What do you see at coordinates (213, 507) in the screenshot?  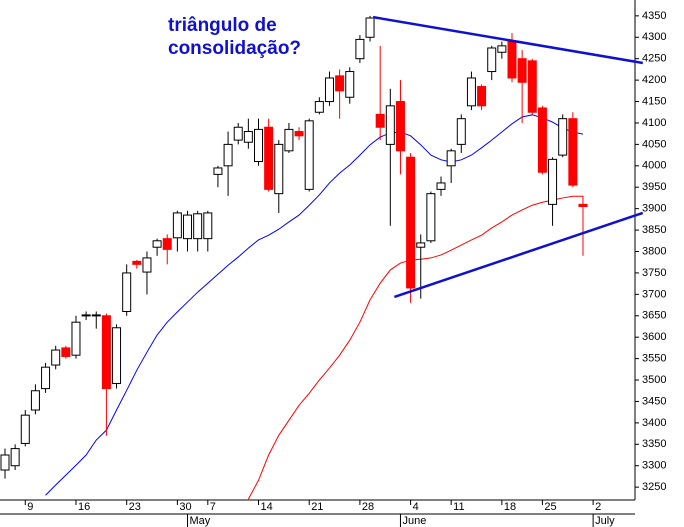 I see `x-tick-label: 7` at bounding box center [213, 507].